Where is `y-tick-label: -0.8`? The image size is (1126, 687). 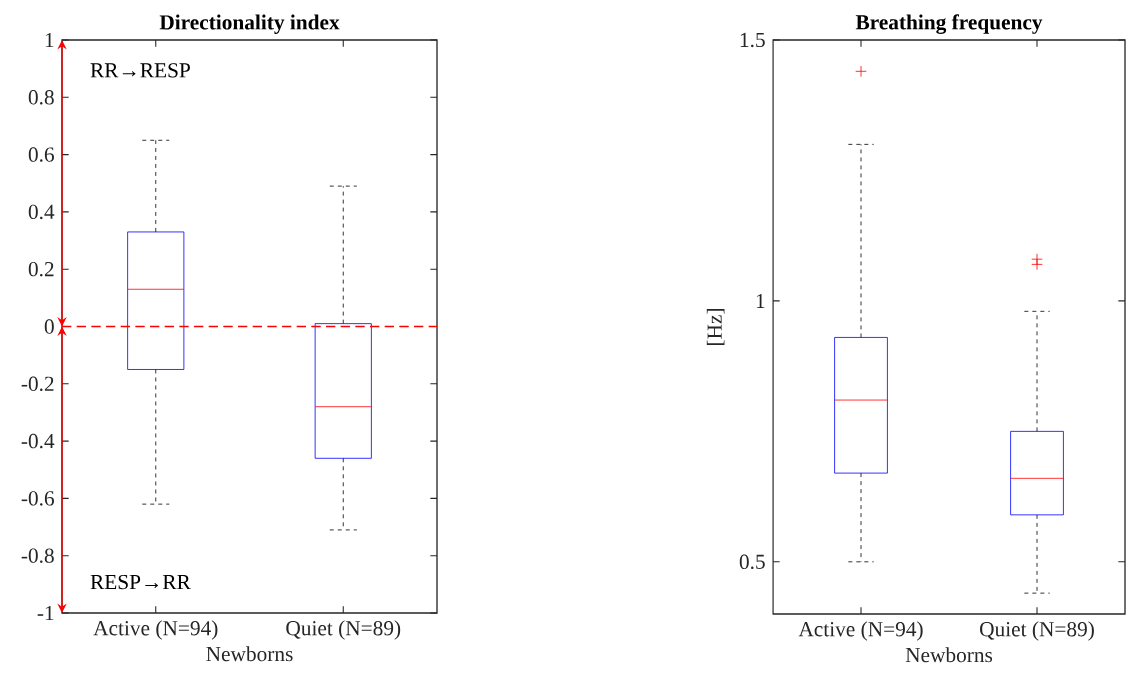
y-tick-label: -0.8 is located at coordinates (37, 555).